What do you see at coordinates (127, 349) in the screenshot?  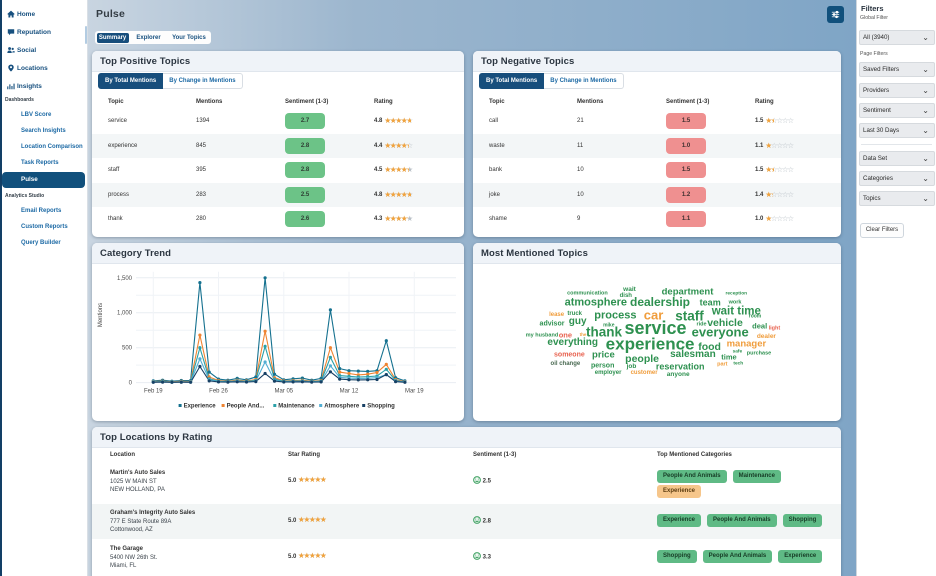 I see `svg-text: 500` at bounding box center [127, 349].